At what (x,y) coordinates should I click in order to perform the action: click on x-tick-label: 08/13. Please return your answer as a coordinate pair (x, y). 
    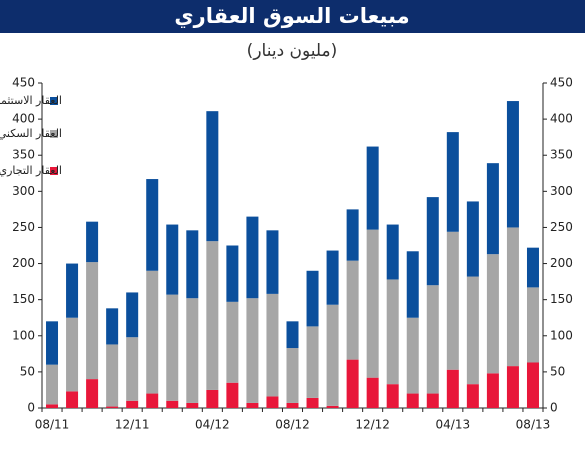
    Looking at the image, I should click on (533, 425).